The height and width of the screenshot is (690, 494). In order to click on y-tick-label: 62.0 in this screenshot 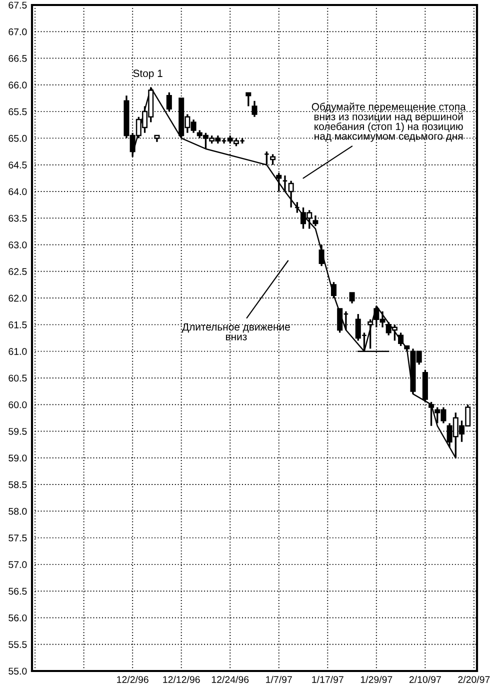, I will do `click(17, 298)`.